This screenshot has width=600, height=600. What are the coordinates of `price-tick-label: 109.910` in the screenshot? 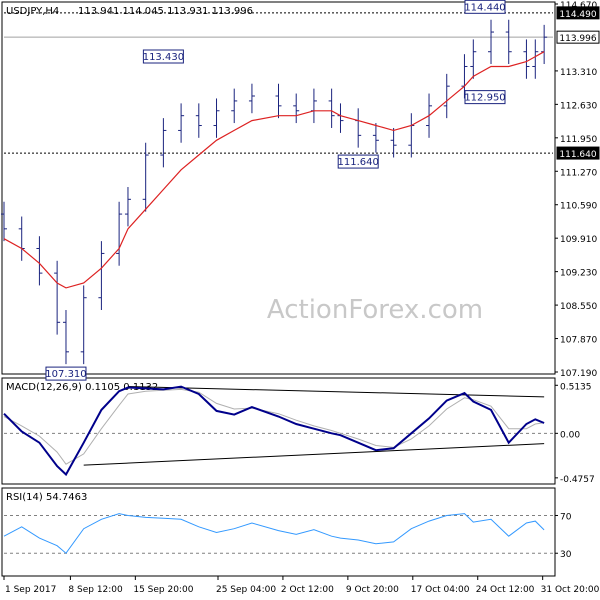 It's located at (578, 240).